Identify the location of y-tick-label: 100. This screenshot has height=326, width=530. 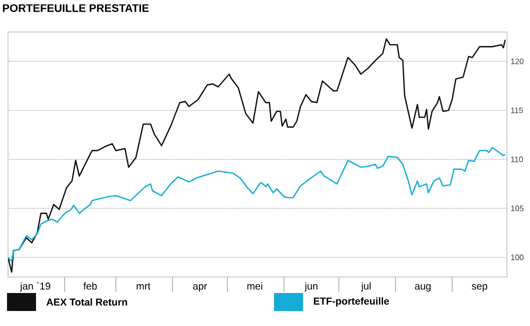
(517, 257).